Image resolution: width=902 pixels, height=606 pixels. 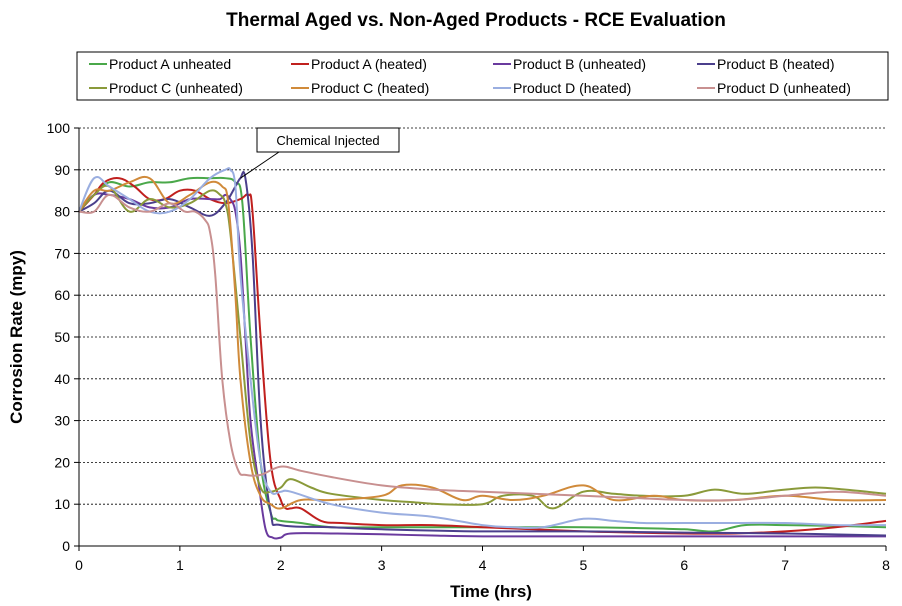 What do you see at coordinates (382, 565) in the screenshot?
I see `x-tick-label: 3` at bounding box center [382, 565].